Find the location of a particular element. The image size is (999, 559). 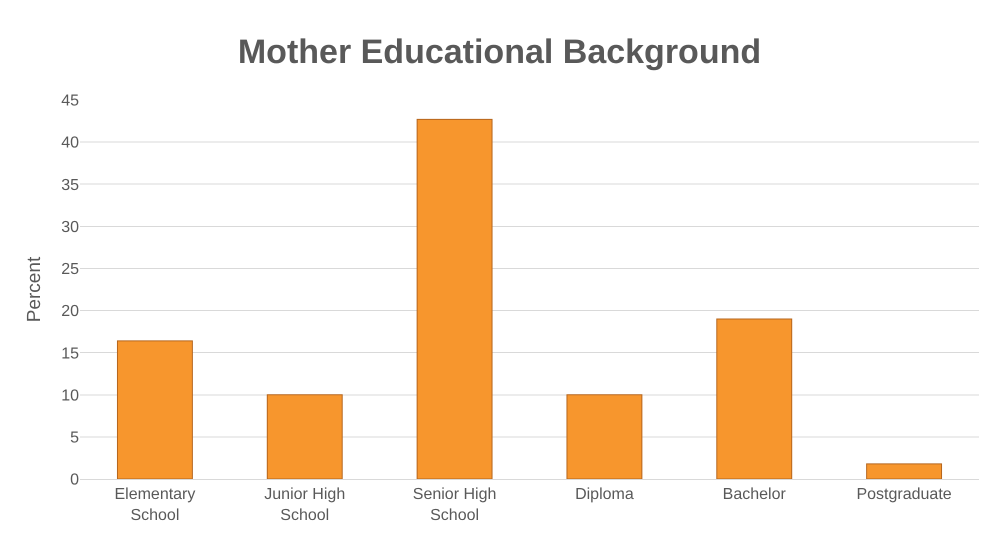

x-tick-label: Bachelor is located at coordinates (754, 495).